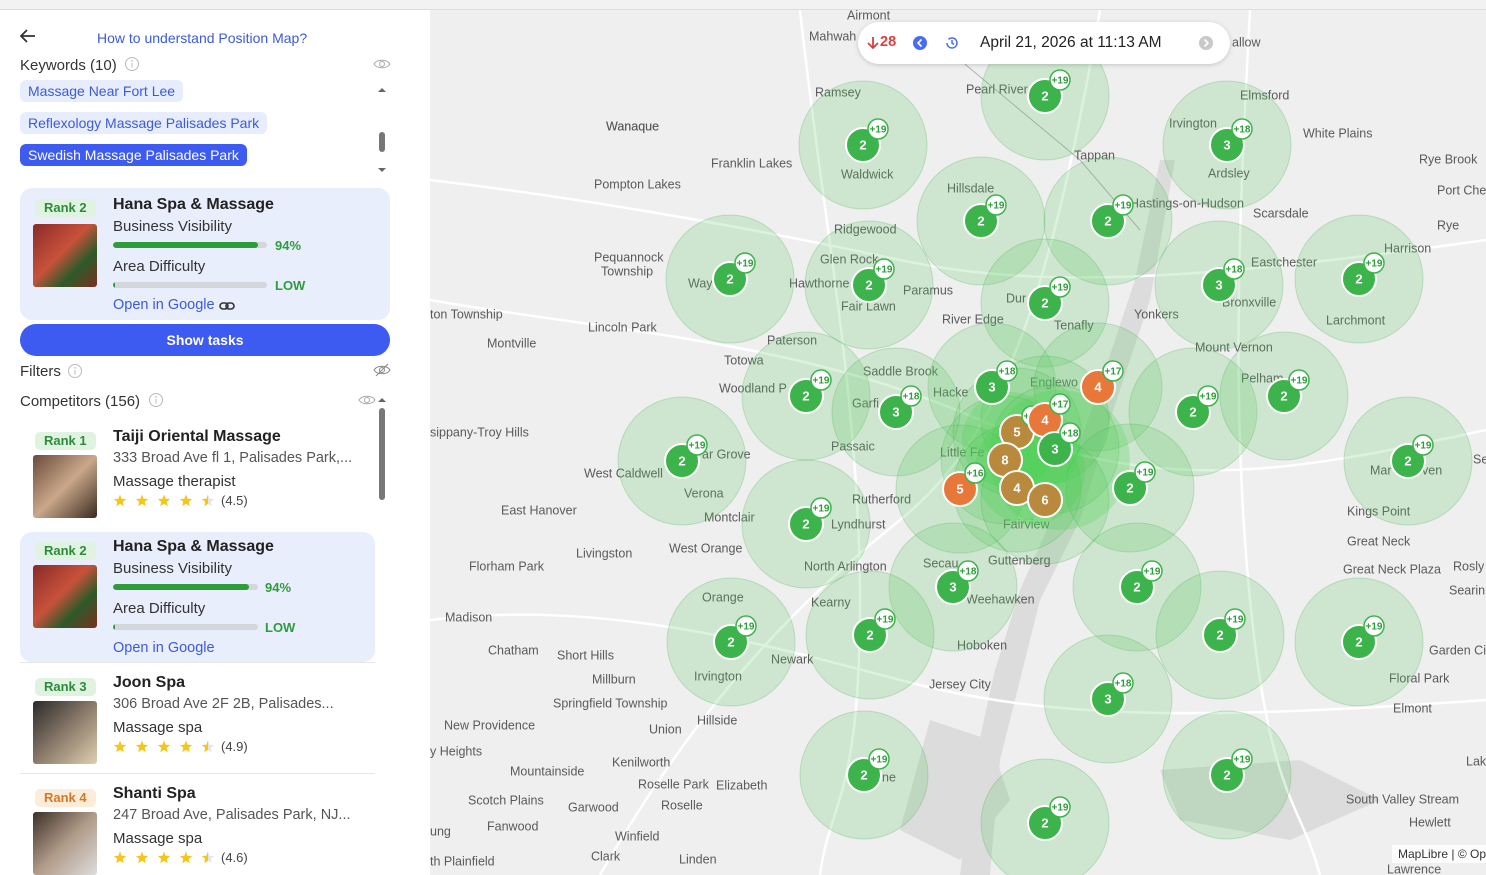 This screenshot has height=875, width=1486. I want to click on place-label: Pompton Lakes, so click(637, 184).